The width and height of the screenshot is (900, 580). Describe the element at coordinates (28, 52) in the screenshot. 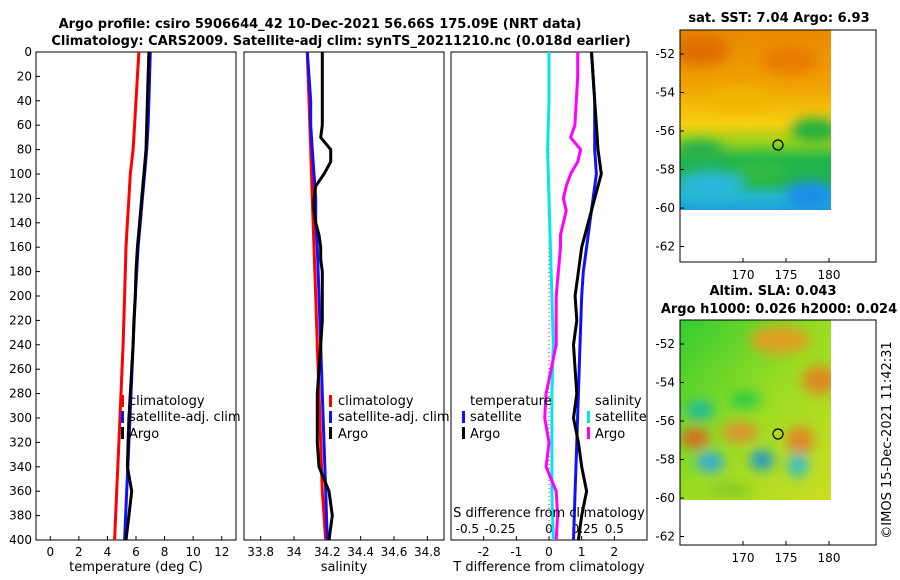

I see `temperature-ytick-label: 0` at that location.